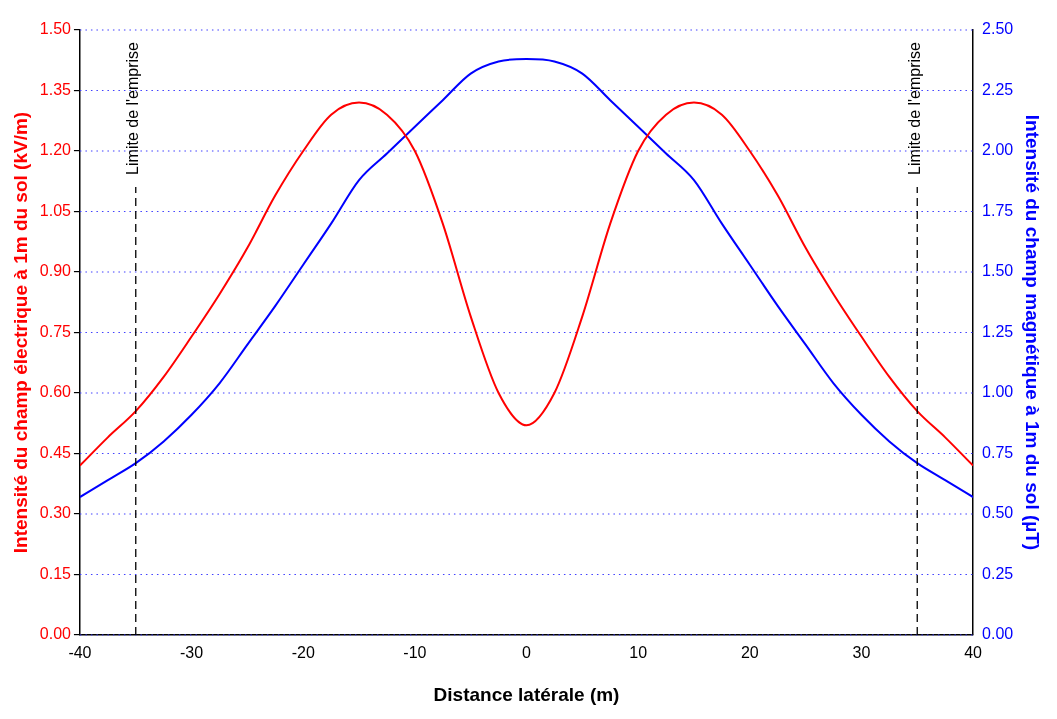  What do you see at coordinates (861, 653) in the screenshot?
I see `x-tick-label: 30` at bounding box center [861, 653].